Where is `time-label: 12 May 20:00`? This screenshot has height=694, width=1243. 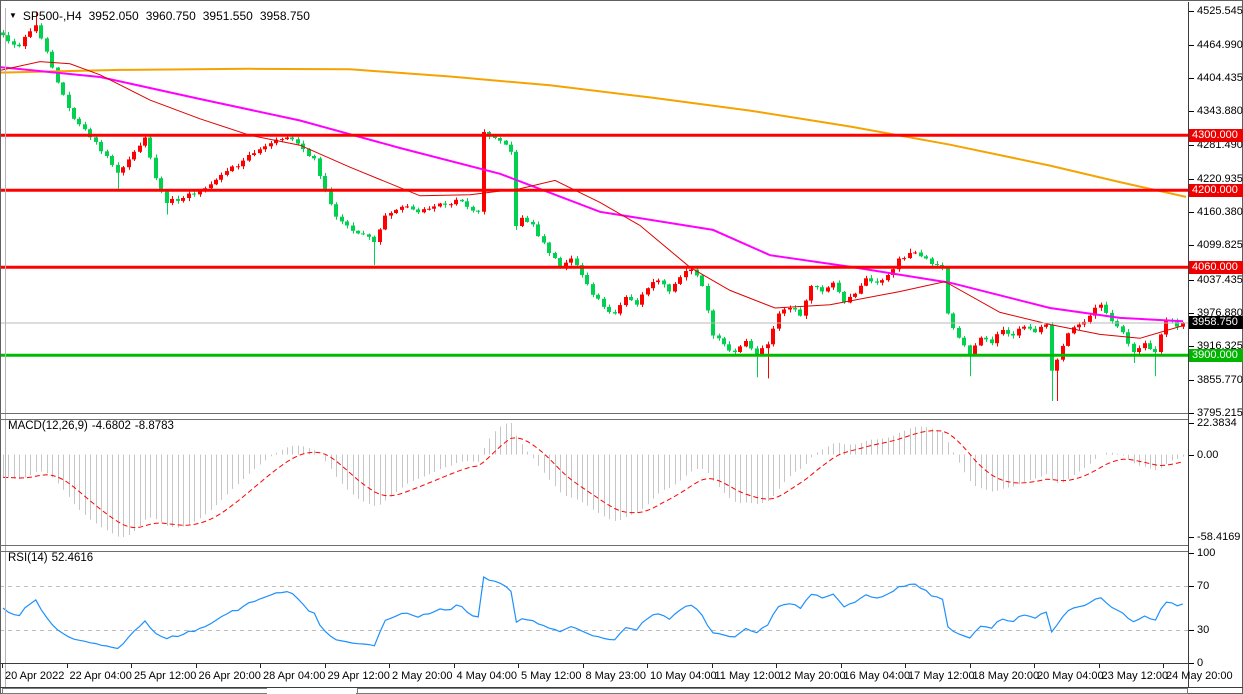
time-label: 12 May 20:00 is located at coordinates (812, 676).